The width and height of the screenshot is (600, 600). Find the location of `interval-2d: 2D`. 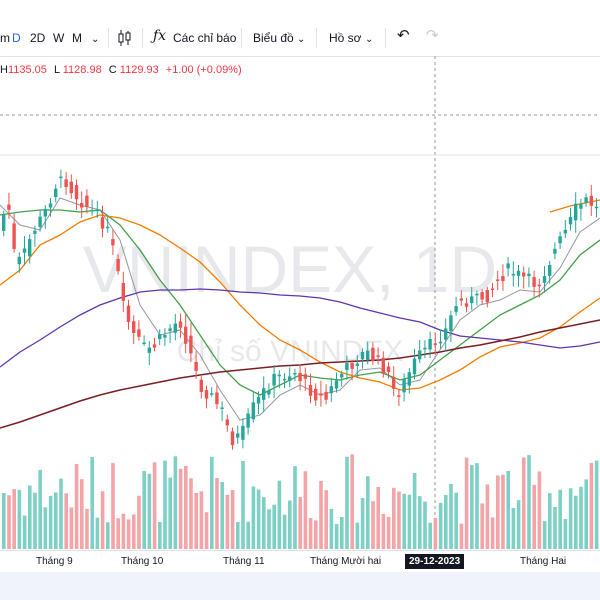

interval-2d: 2D is located at coordinates (38, 38).